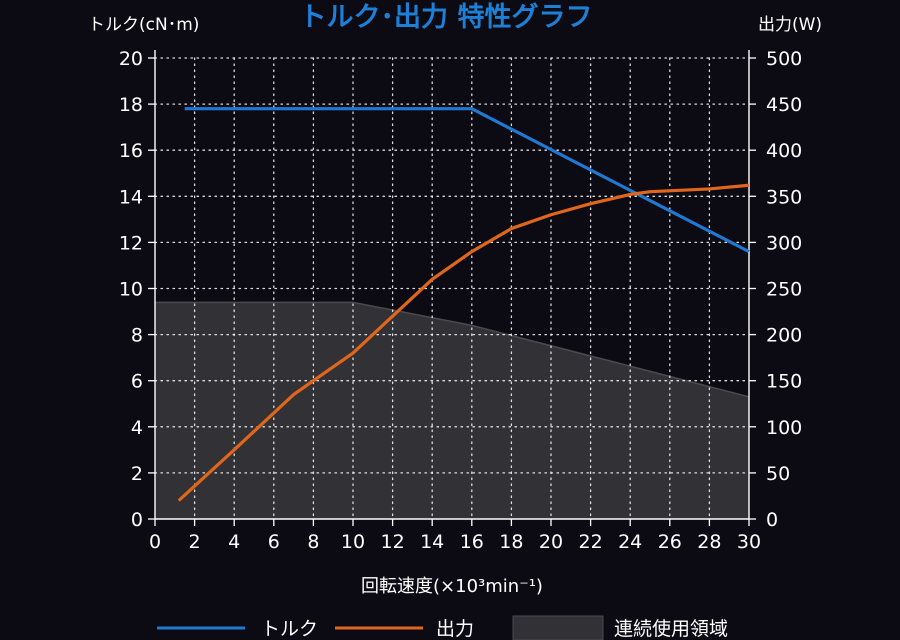 This screenshot has width=900, height=640. I want to click on legend: トルク 出力 連続使用領域, so click(442, 627).